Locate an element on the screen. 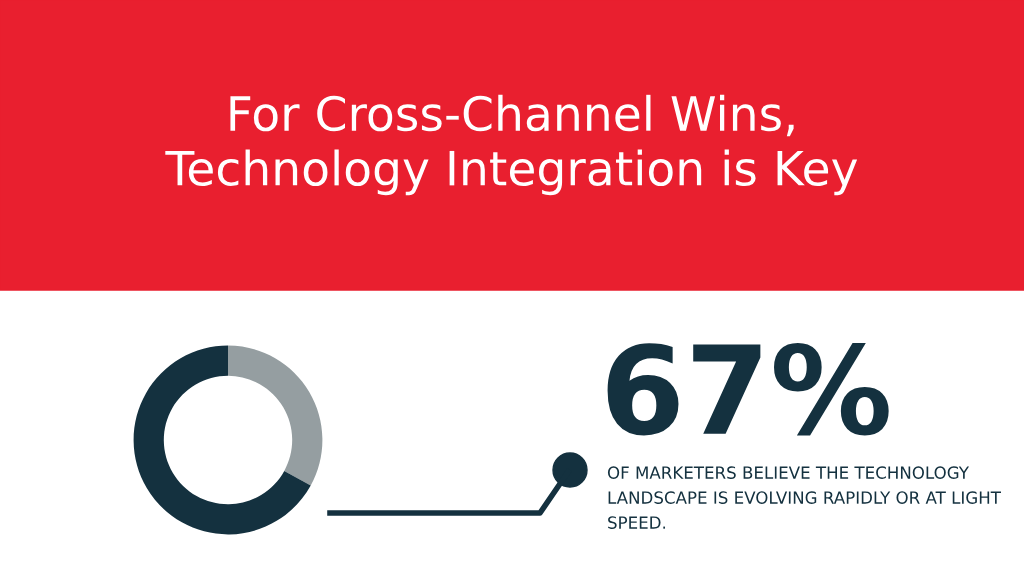 The height and width of the screenshot is (575, 1024). text: For Cross-Channel Wins, Technology Integration is Key is located at coordinates (511, 145).